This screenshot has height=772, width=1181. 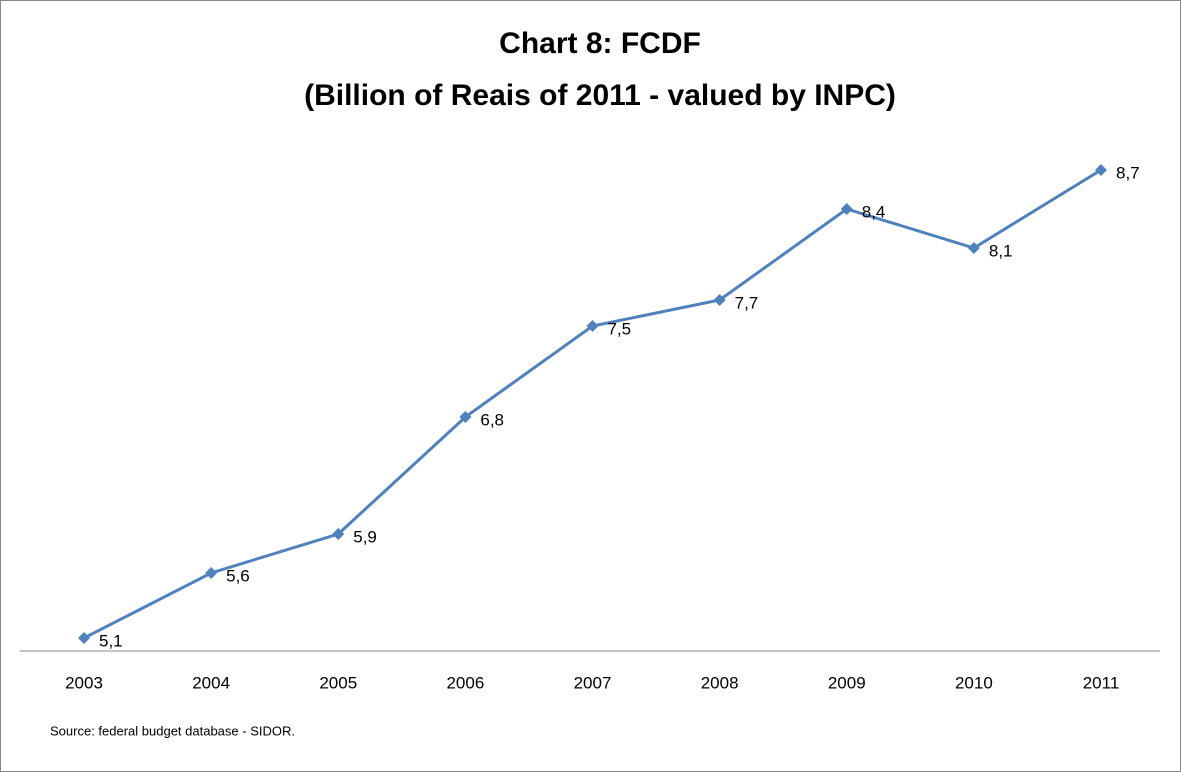 I want to click on source-note: Source: federal budget database - SIDOR., so click(x=172, y=730).